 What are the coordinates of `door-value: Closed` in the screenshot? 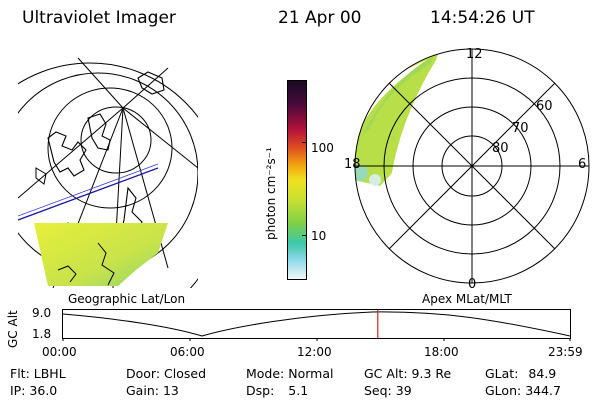 It's located at (185, 373).